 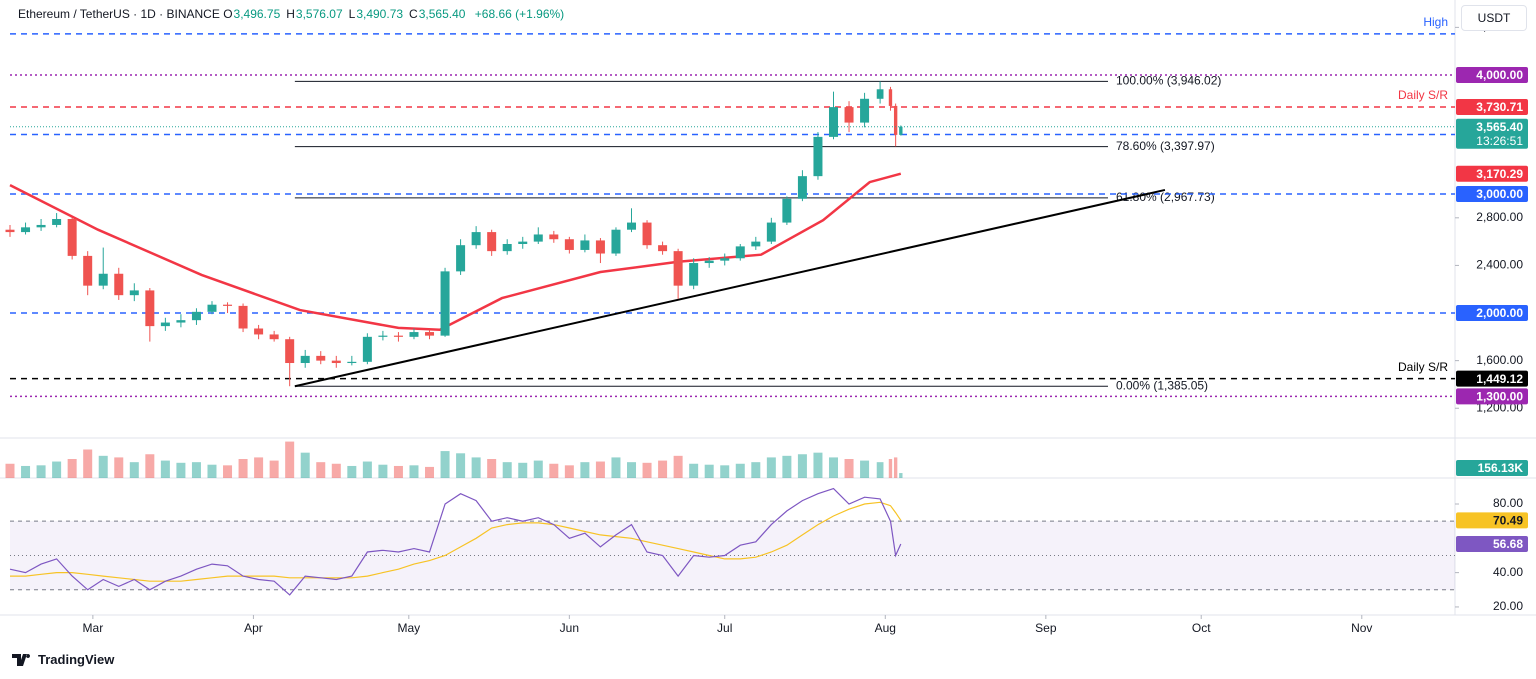 What do you see at coordinates (442, 14) in the screenshot?
I see `ohlc-value: 3,565.40` at bounding box center [442, 14].